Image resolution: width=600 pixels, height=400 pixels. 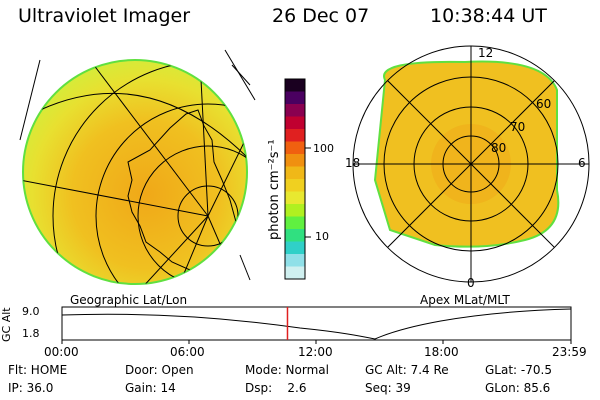 I want to click on info-gc-alt: GC Alt: 7.4 Re, so click(x=407, y=370).